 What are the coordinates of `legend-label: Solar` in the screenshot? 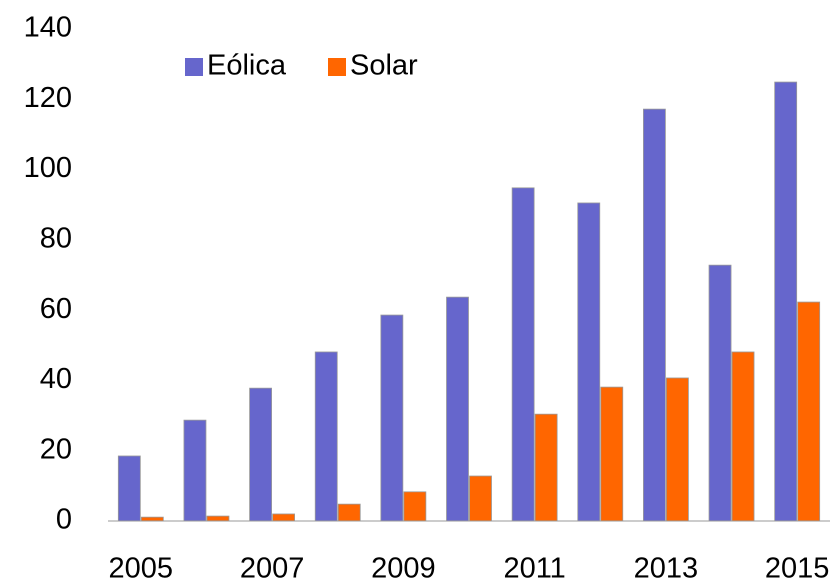 It's located at (384, 66).